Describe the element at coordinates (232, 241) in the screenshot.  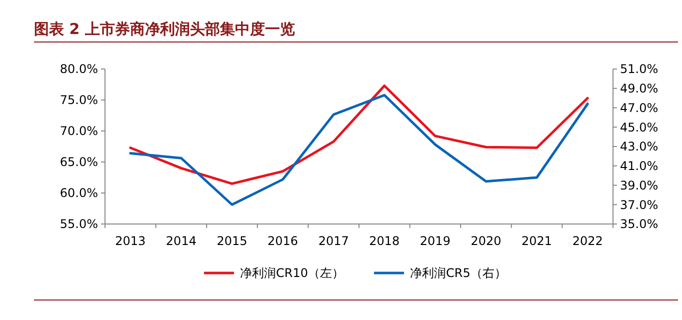
I see `x-tick-label: 2015` at that location.